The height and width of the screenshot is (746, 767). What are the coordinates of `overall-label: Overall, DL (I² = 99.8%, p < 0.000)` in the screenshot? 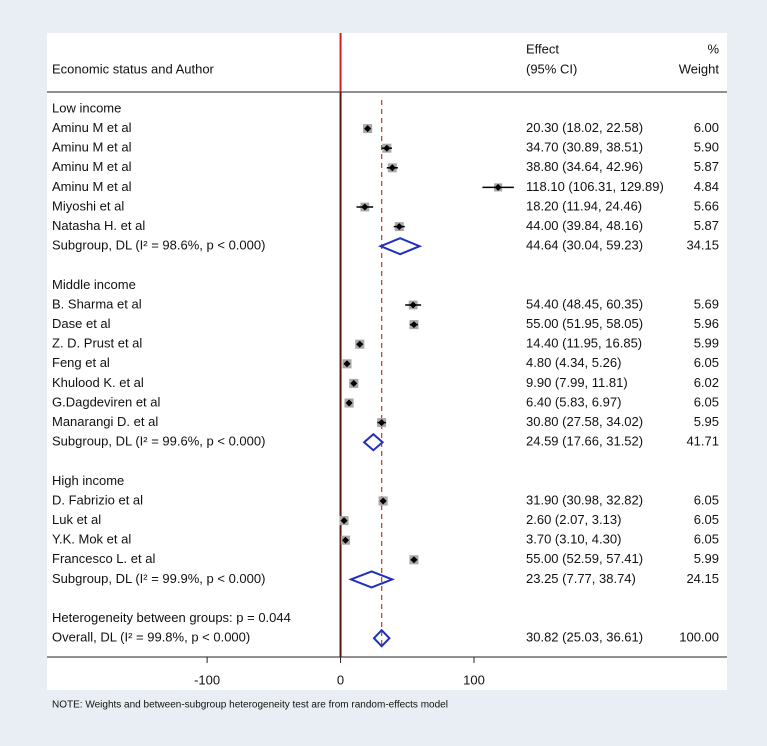 It's located at (151, 637).